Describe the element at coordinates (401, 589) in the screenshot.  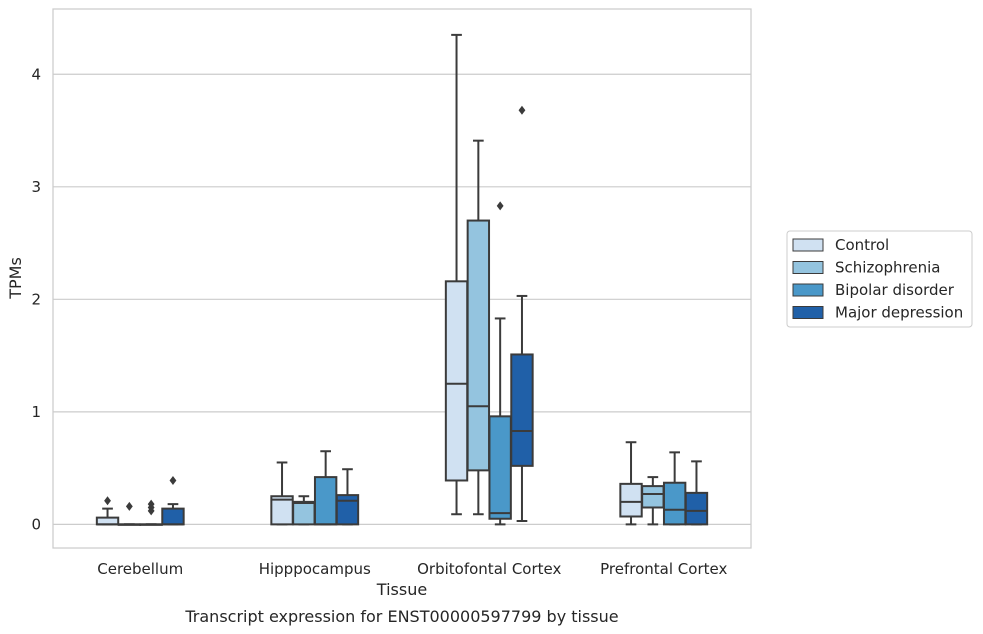
I see `x-axis-title: Tissue` at that location.